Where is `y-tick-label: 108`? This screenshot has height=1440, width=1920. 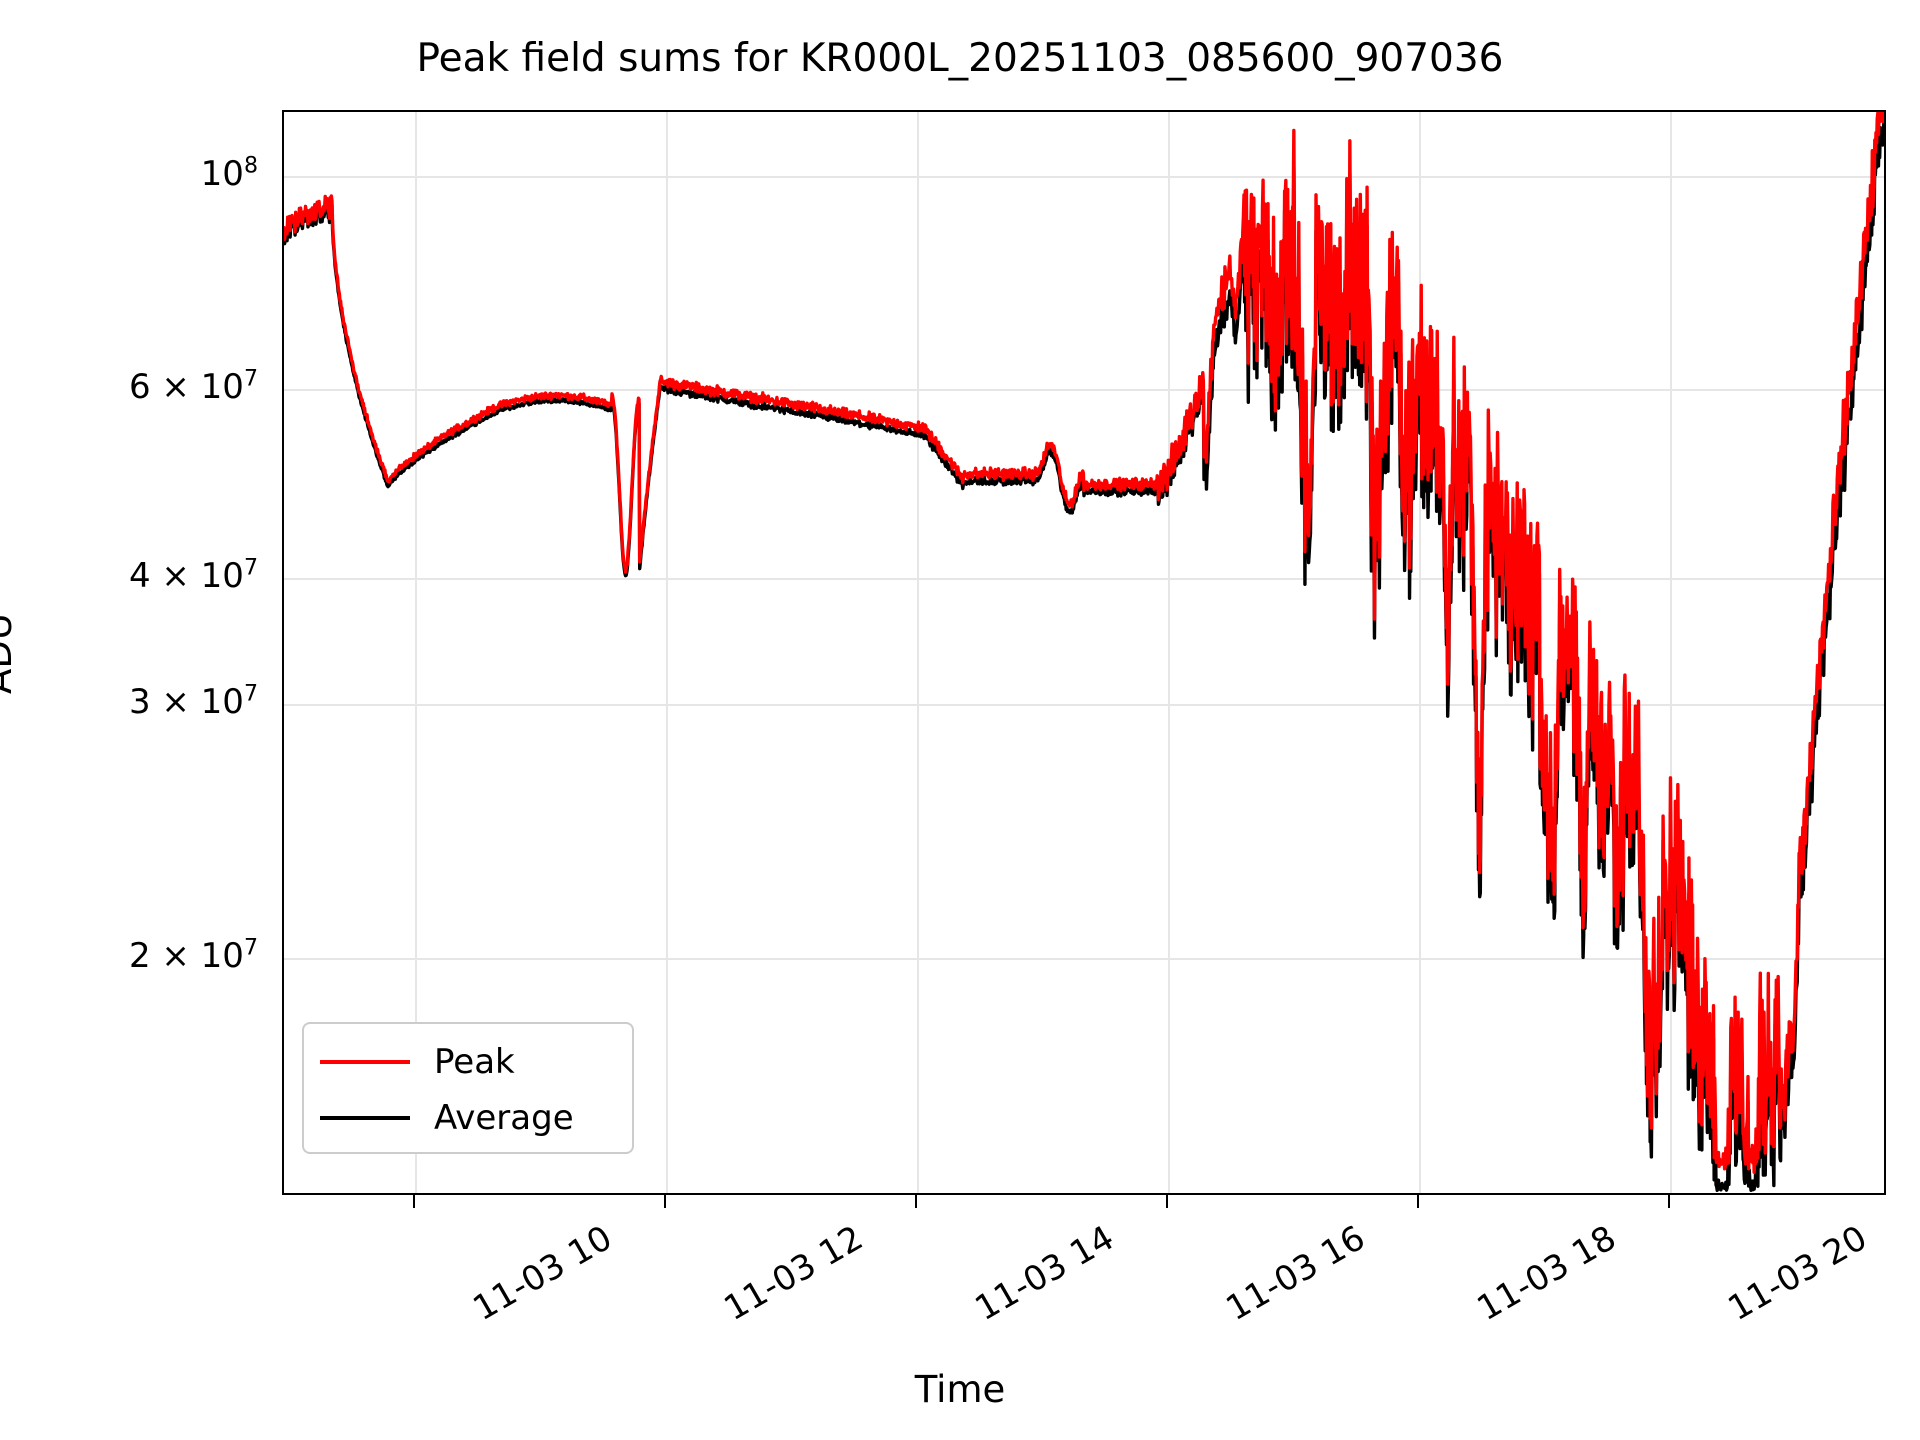 y-tick-label: 108 is located at coordinates (229, 173).